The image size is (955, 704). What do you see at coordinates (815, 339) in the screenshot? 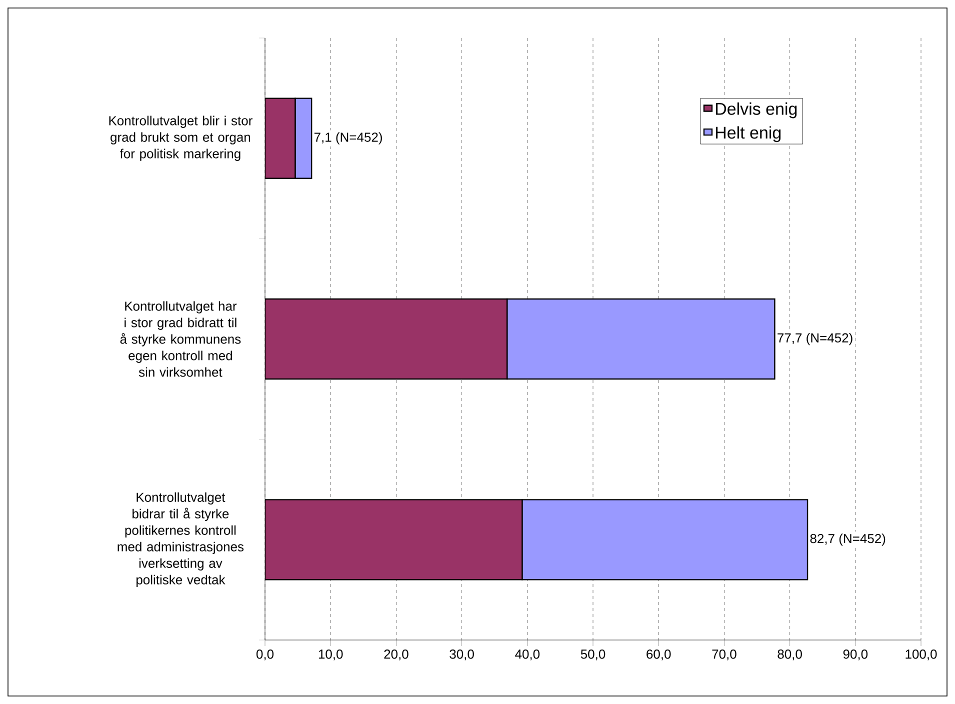
I see `total-label: 77,7 (N=452)` at bounding box center [815, 339].